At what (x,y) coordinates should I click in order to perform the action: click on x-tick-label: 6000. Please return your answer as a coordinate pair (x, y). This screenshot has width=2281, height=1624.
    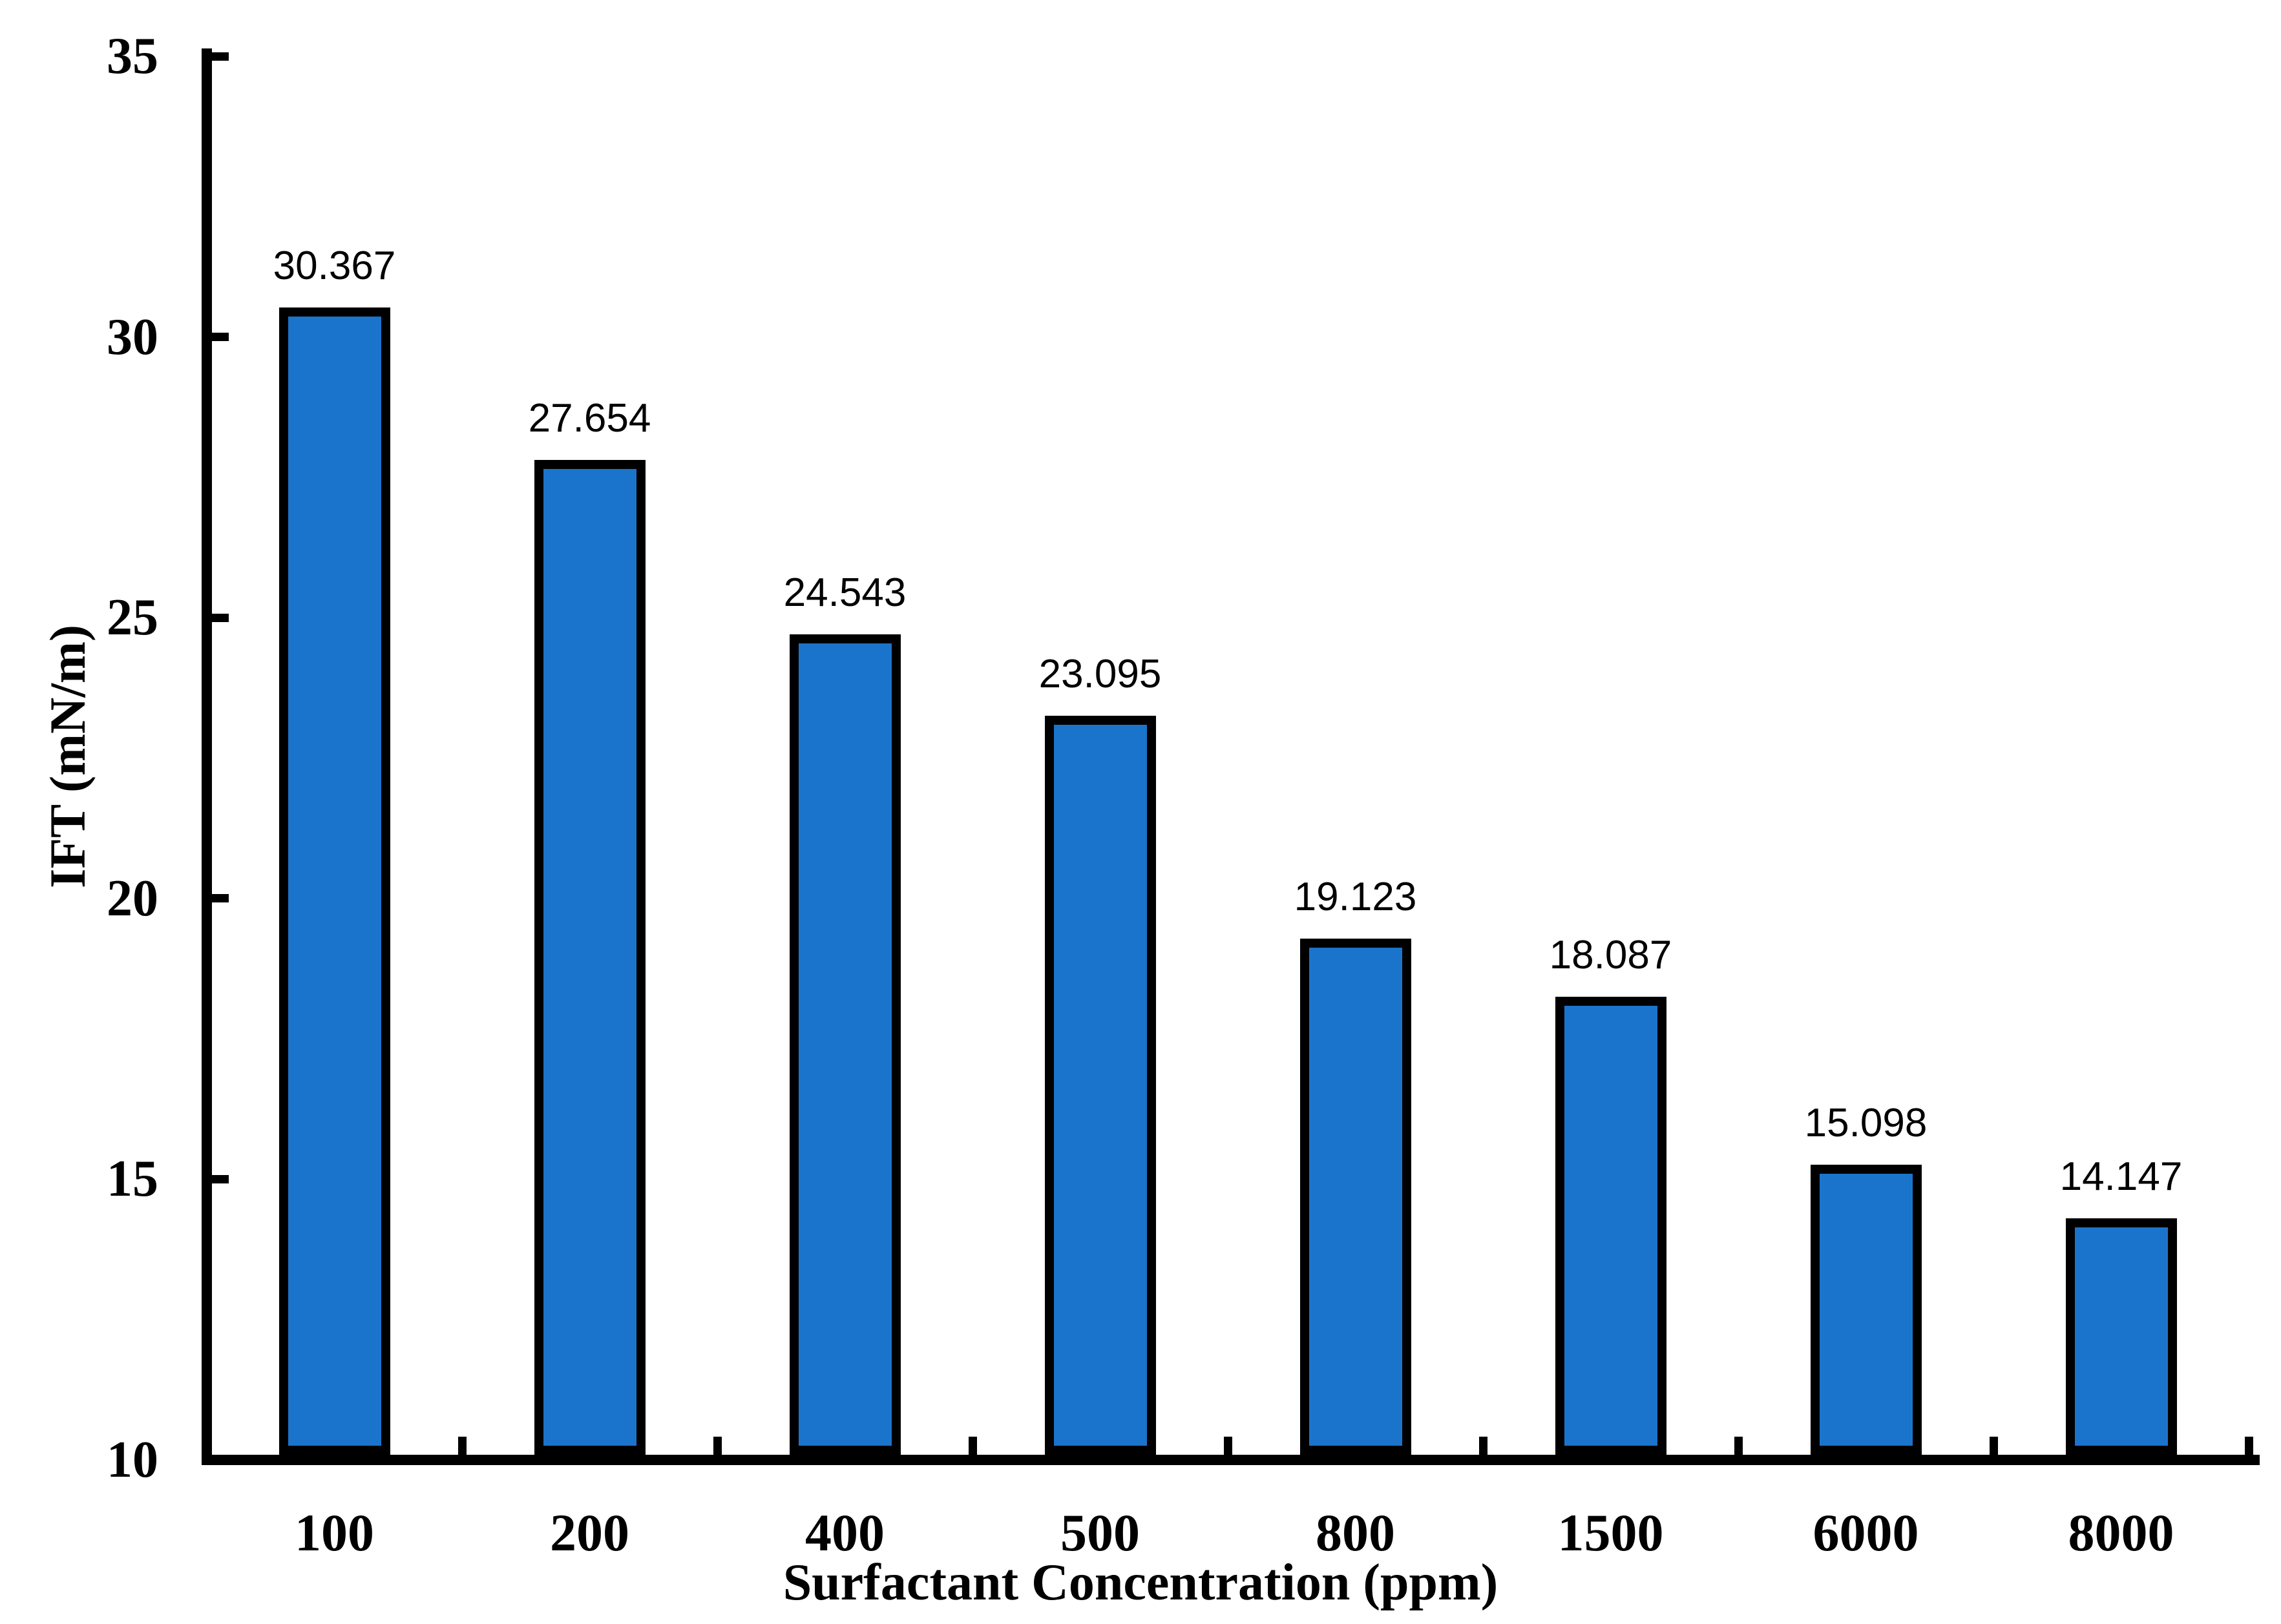
    Looking at the image, I should click on (1866, 1532).